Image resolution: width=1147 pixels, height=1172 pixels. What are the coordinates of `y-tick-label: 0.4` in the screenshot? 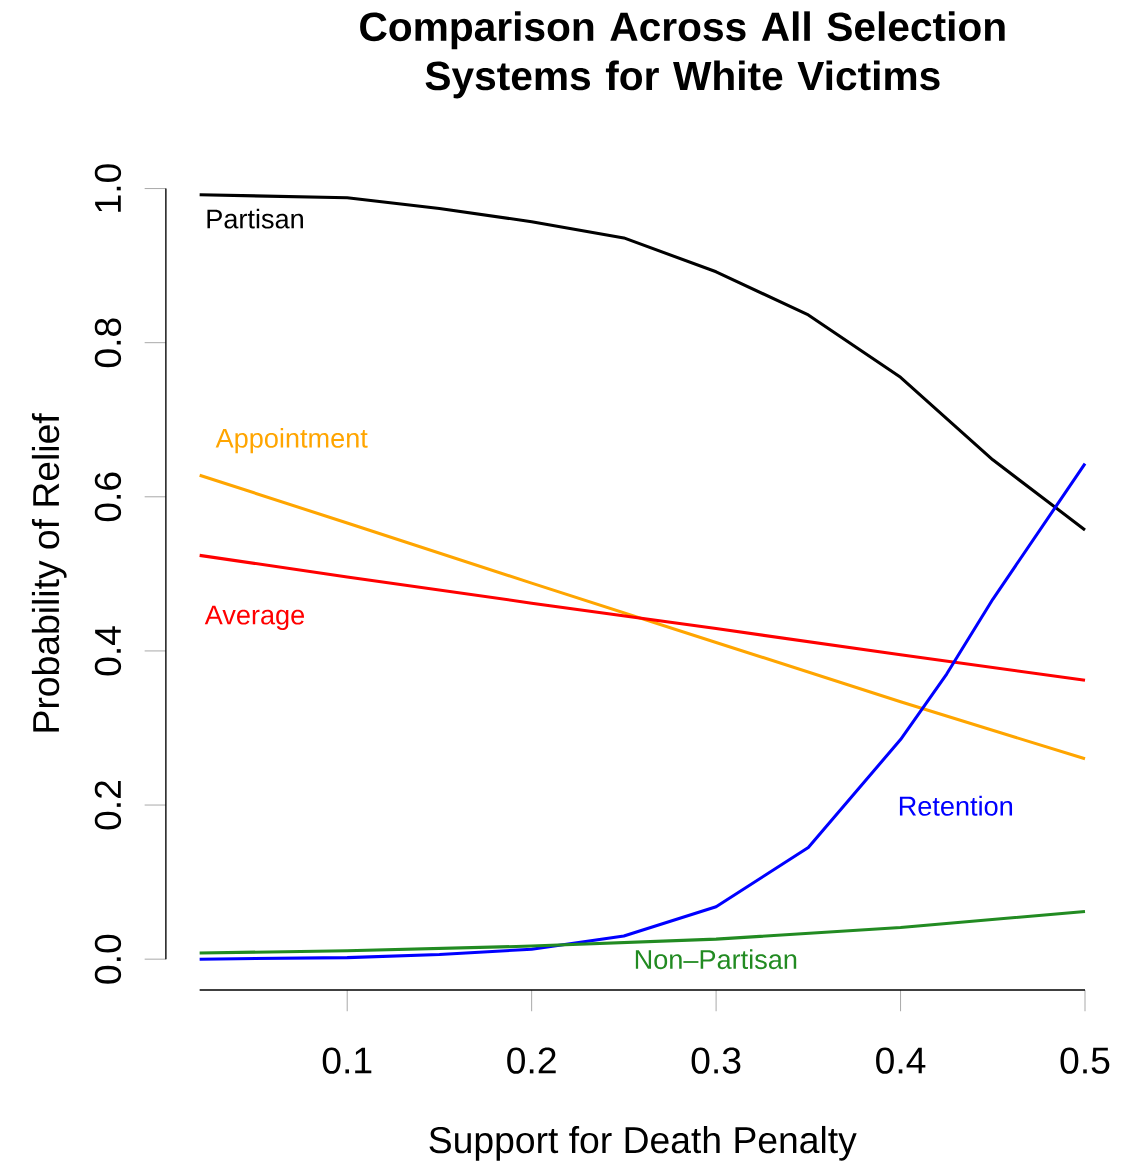 It's located at (107, 651).